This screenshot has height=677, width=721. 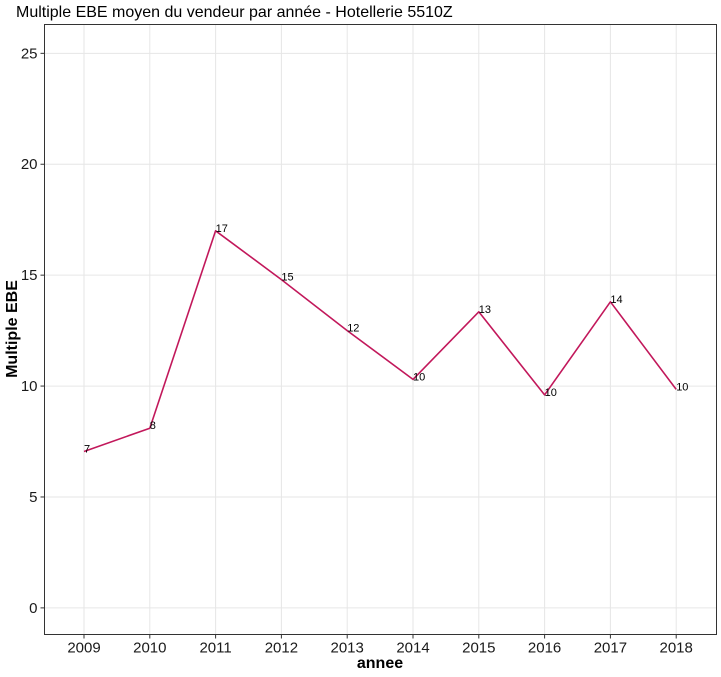 What do you see at coordinates (485, 310) in the screenshot?
I see `data-label: 13` at bounding box center [485, 310].